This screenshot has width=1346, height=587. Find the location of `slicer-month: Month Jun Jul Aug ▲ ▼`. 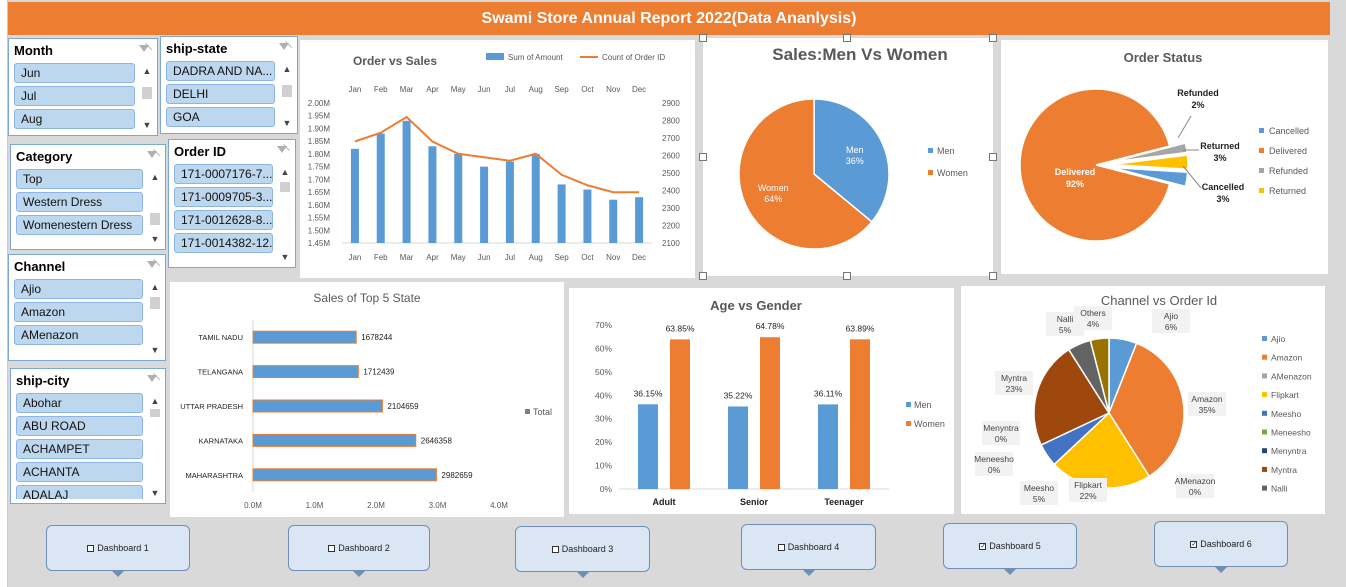

slicer-month: Month Jun Jul Aug ▲ ▼ is located at coordinates (83, 87).